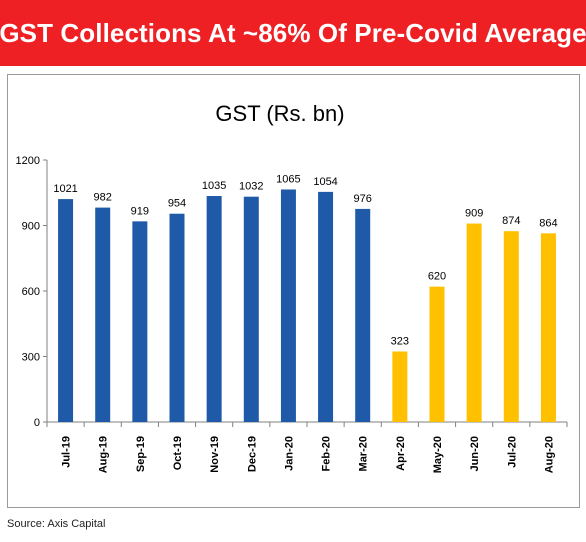  What do you see at coordinates (251, 187) in the screenshot?
I see `data-label: 1032` at bounding box center [251, 187].